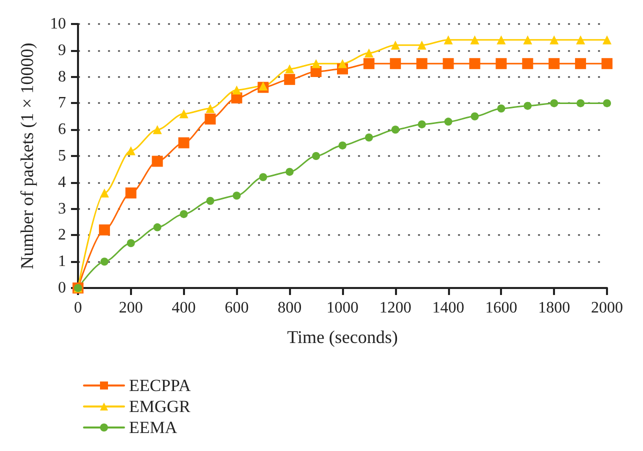  What do you see at coordinates (62, 77) in the screenshot?
I see `y-tick-label: 8` at bounding box center [62, 77].